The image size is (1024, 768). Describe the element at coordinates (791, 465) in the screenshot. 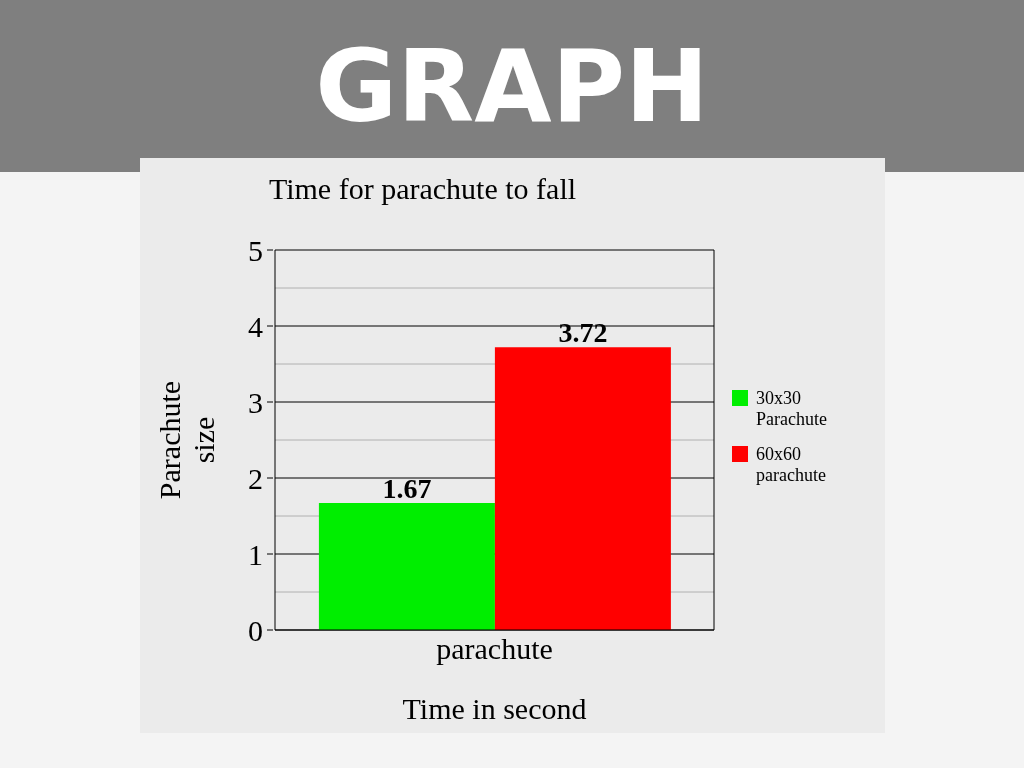

I see `legend-label: 60x60 parachute` at that location.